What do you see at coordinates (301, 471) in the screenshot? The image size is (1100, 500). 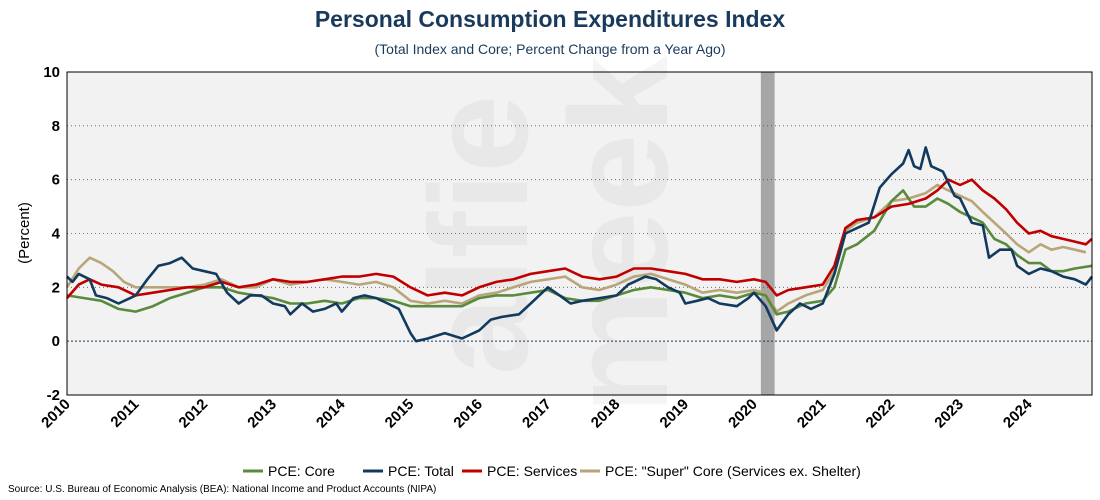 I see `legend-label: PCE: Core` at bounding box center [301, 471].